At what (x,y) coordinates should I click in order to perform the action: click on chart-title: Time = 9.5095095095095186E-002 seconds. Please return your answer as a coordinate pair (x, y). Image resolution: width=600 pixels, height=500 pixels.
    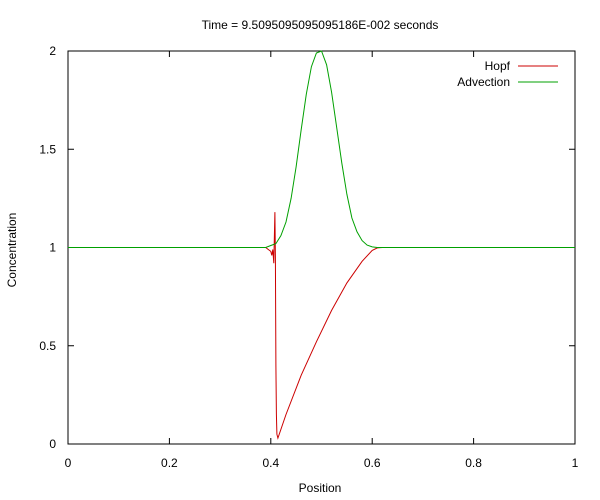
    Looking at the image, I should click on (320, 25).